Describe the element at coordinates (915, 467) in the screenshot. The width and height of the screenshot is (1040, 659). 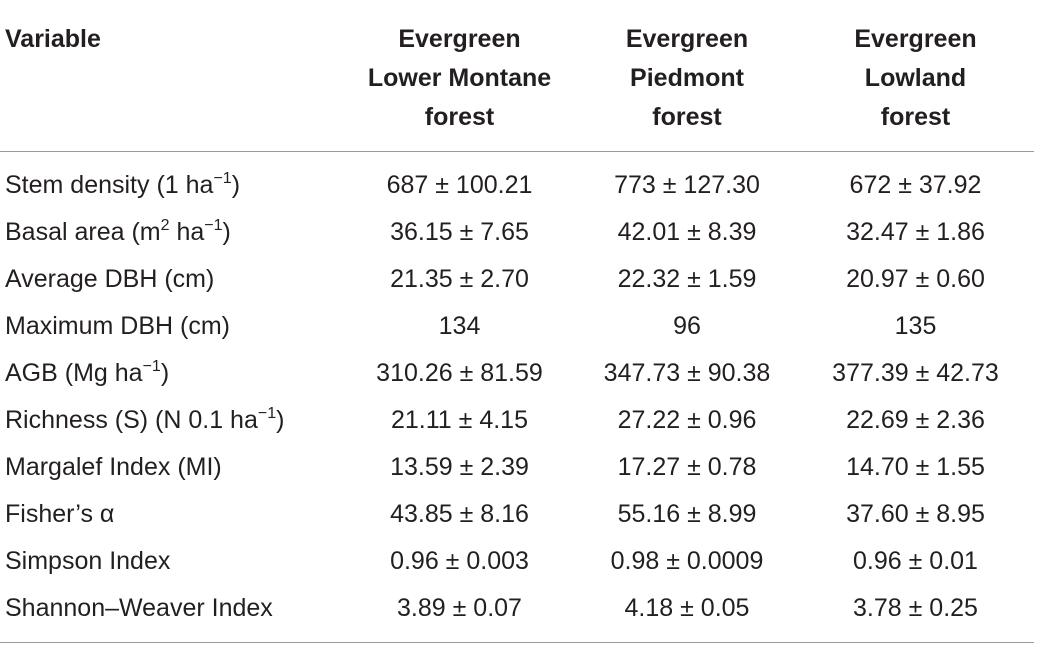
I see `cell-lowland: 14.70 ± 1.55` at that location.